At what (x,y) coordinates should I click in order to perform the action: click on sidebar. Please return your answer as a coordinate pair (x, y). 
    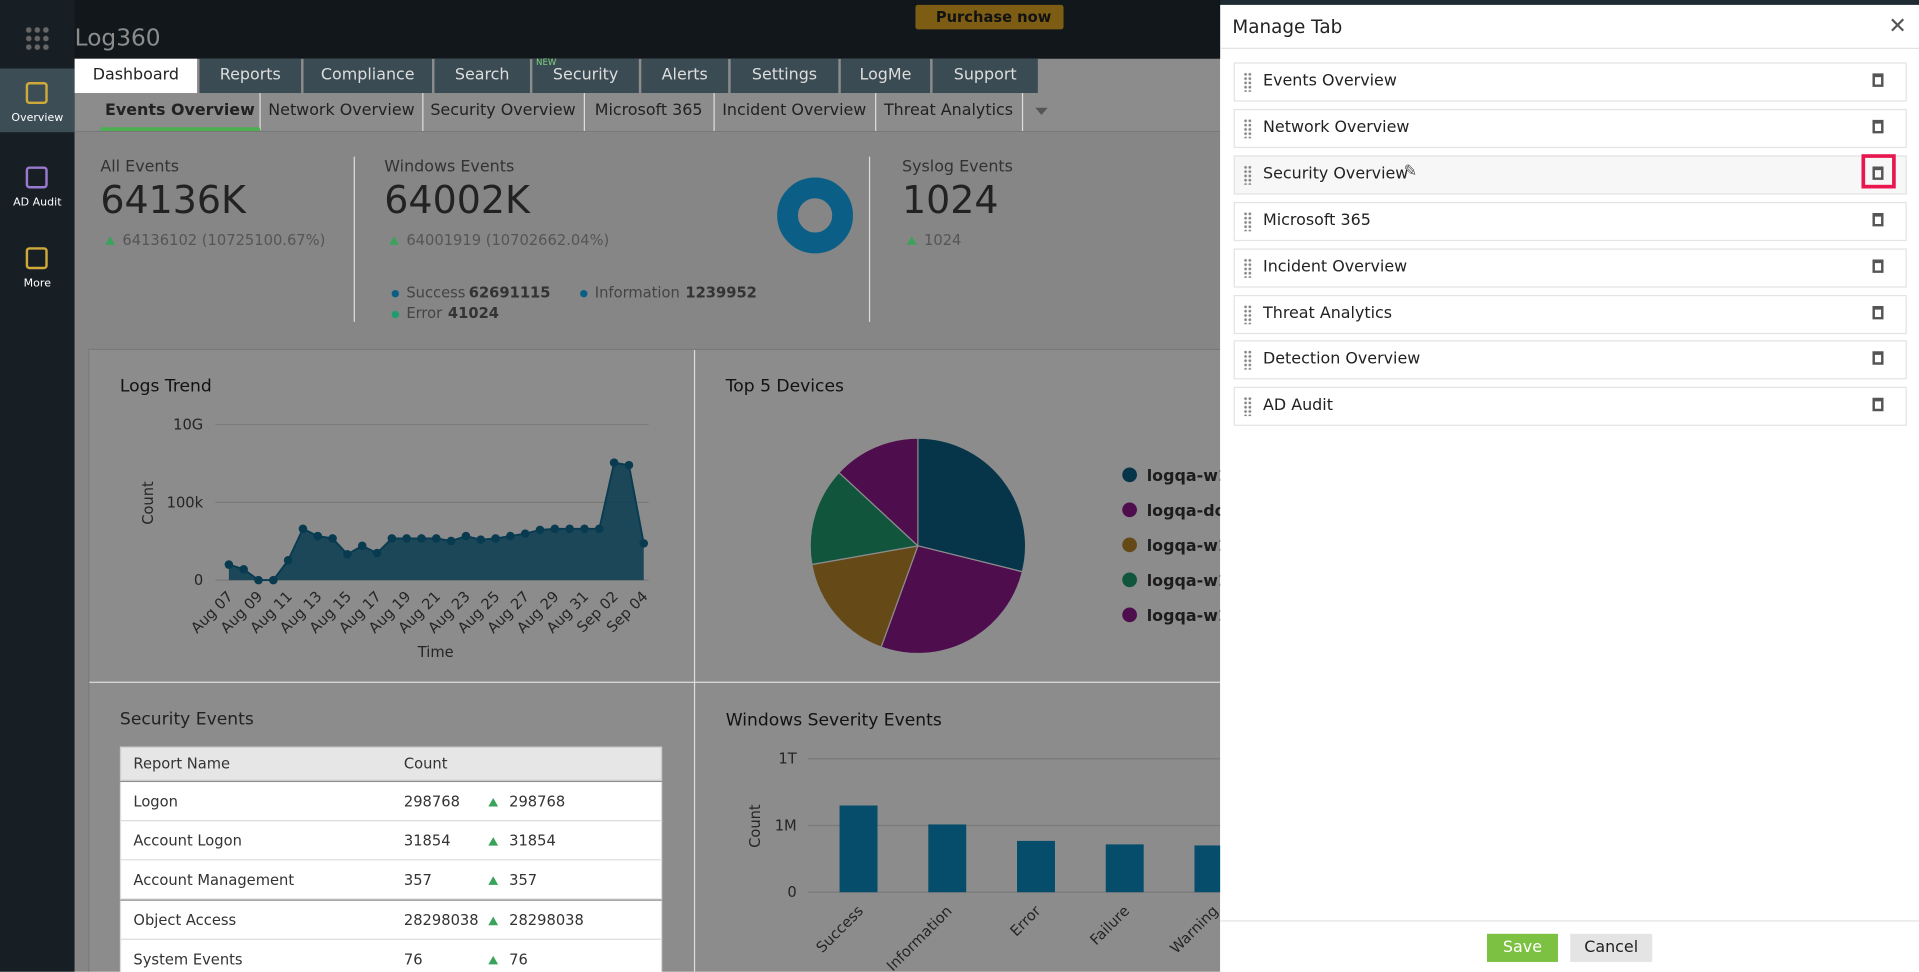
    Looking at the image, I should click on (37, 486).